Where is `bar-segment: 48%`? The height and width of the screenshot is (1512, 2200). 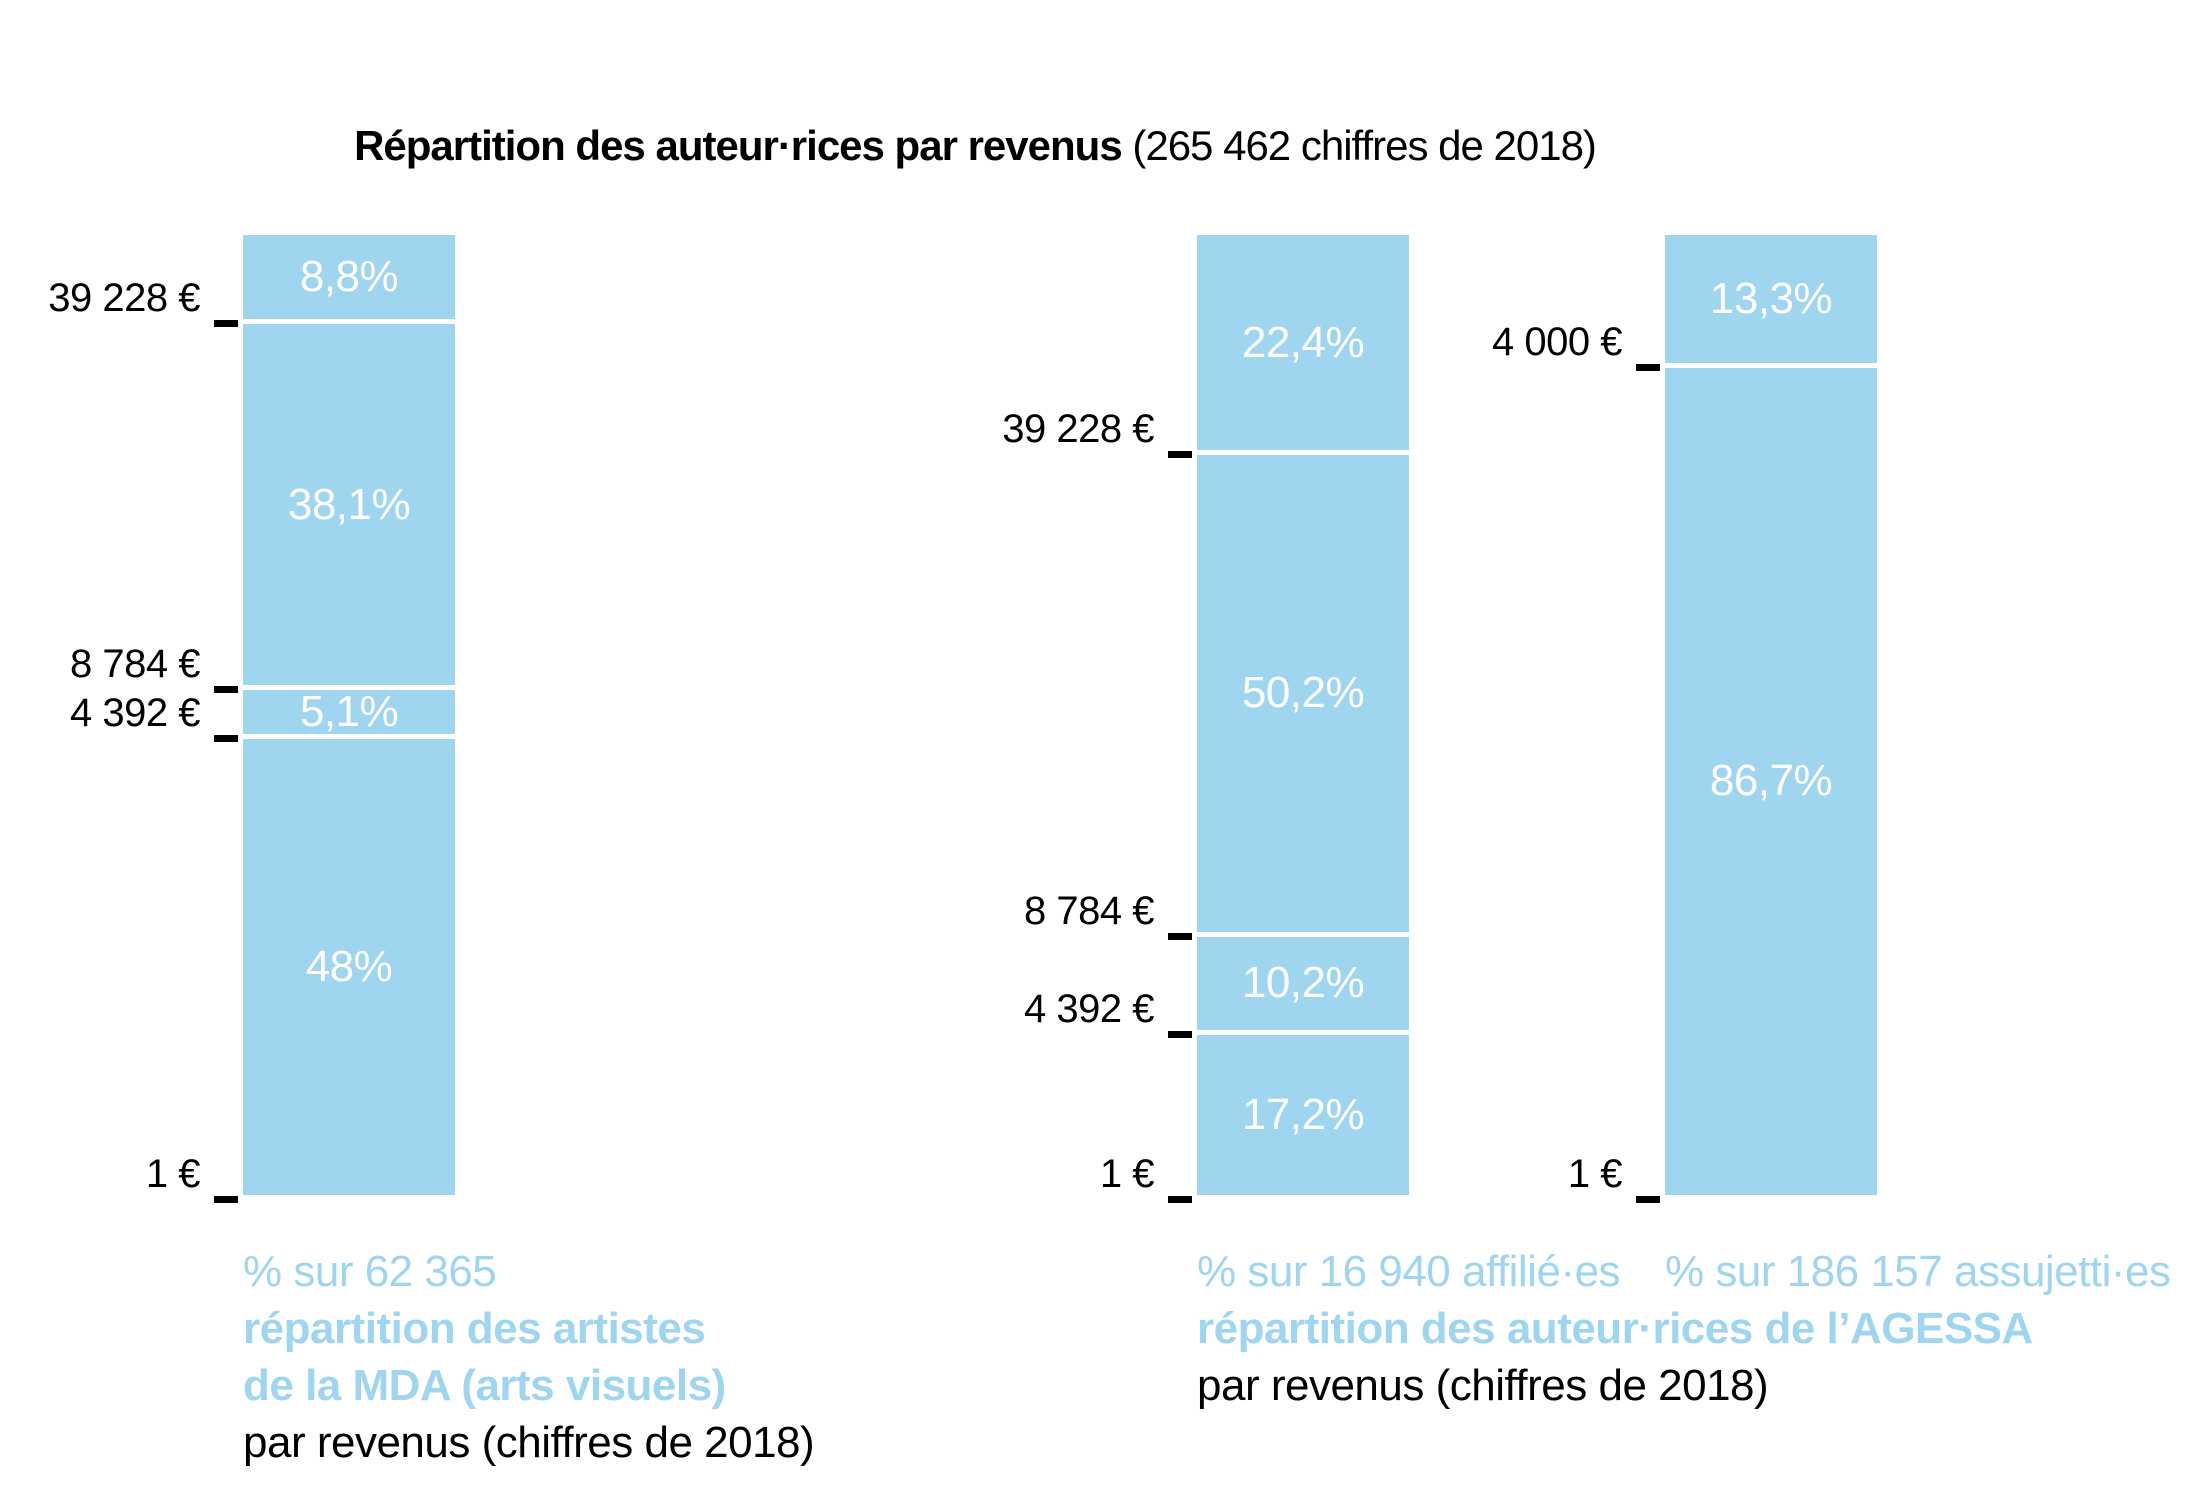
bar-segment: 48% is located at coordinates (349, 964).